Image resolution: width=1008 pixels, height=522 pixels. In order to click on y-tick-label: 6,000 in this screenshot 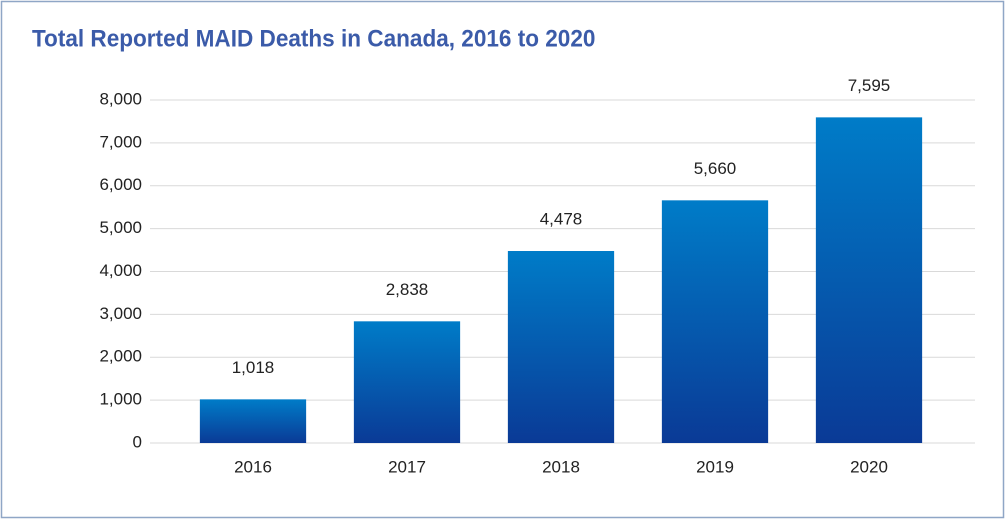, I will do `click(120, 184)`.